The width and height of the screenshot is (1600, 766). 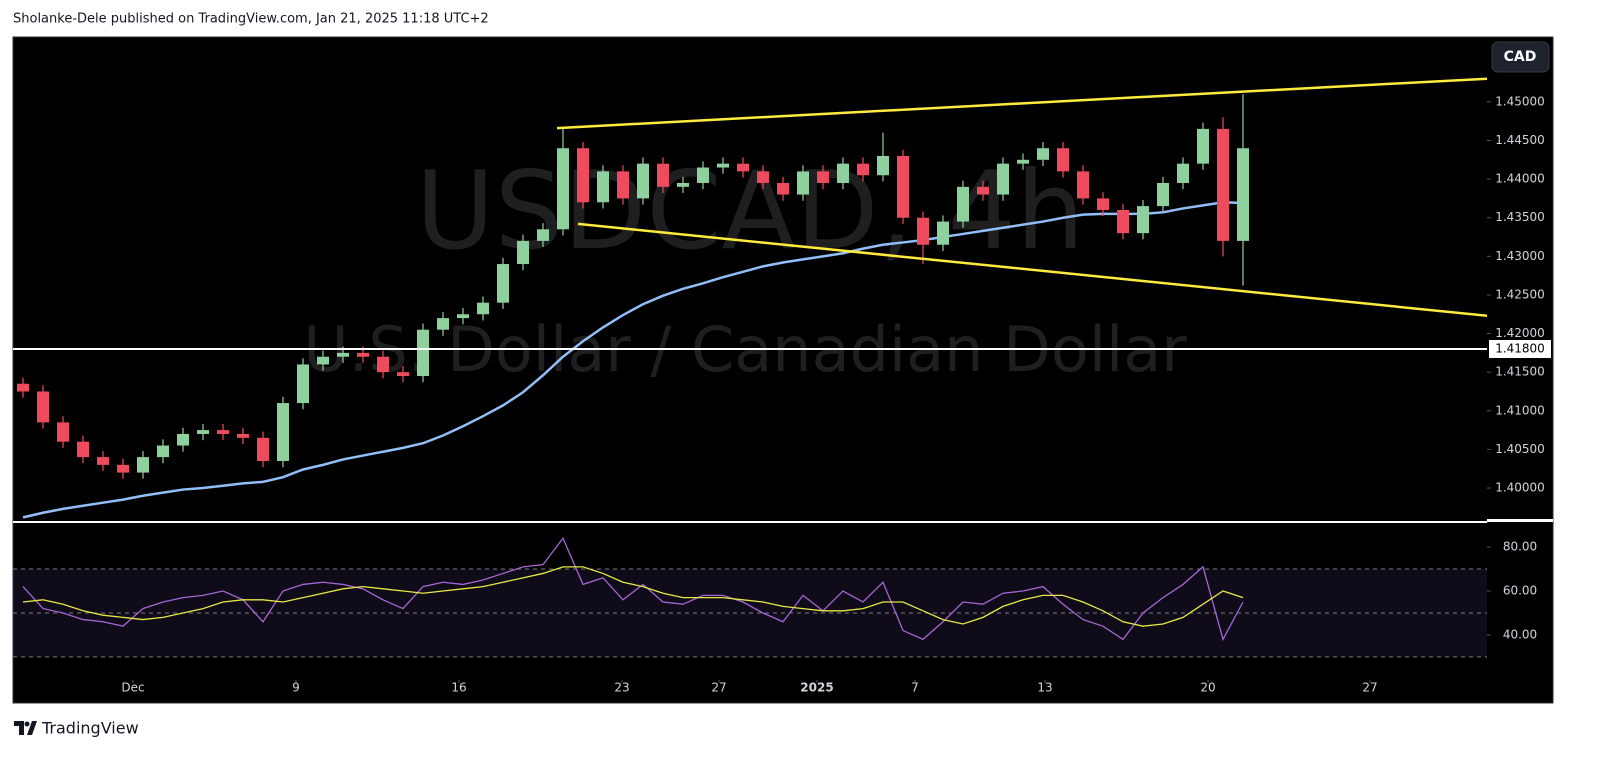 I want to click on x-tick-label: 13, so click(x=1044, y=688).